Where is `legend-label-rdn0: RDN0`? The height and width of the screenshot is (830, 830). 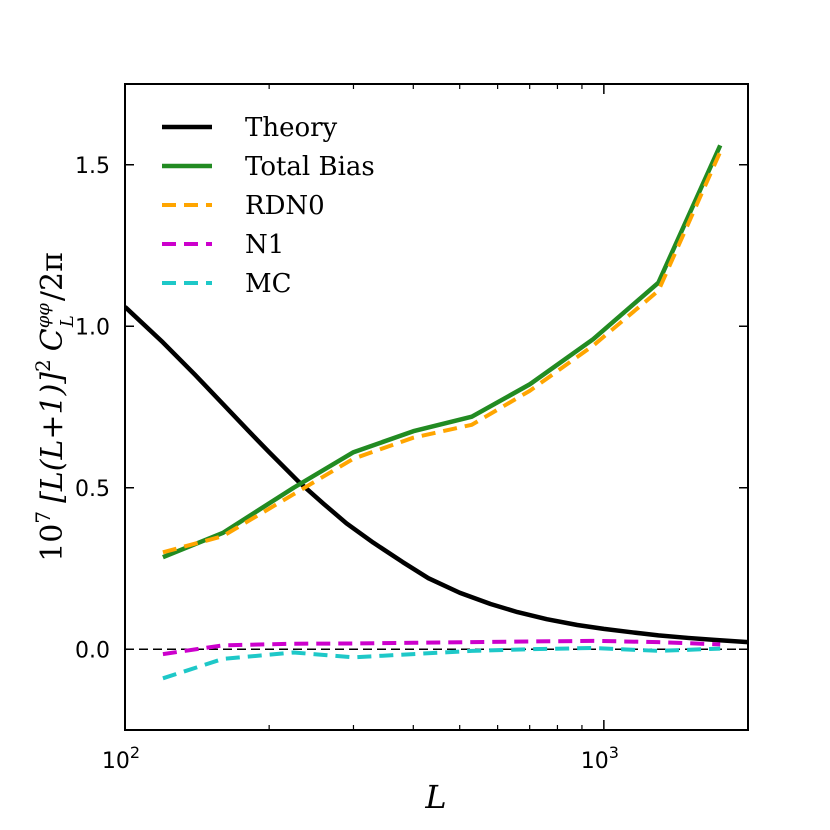
legend-label-rdn0: RDN0 is located at coordinates (285, 206).